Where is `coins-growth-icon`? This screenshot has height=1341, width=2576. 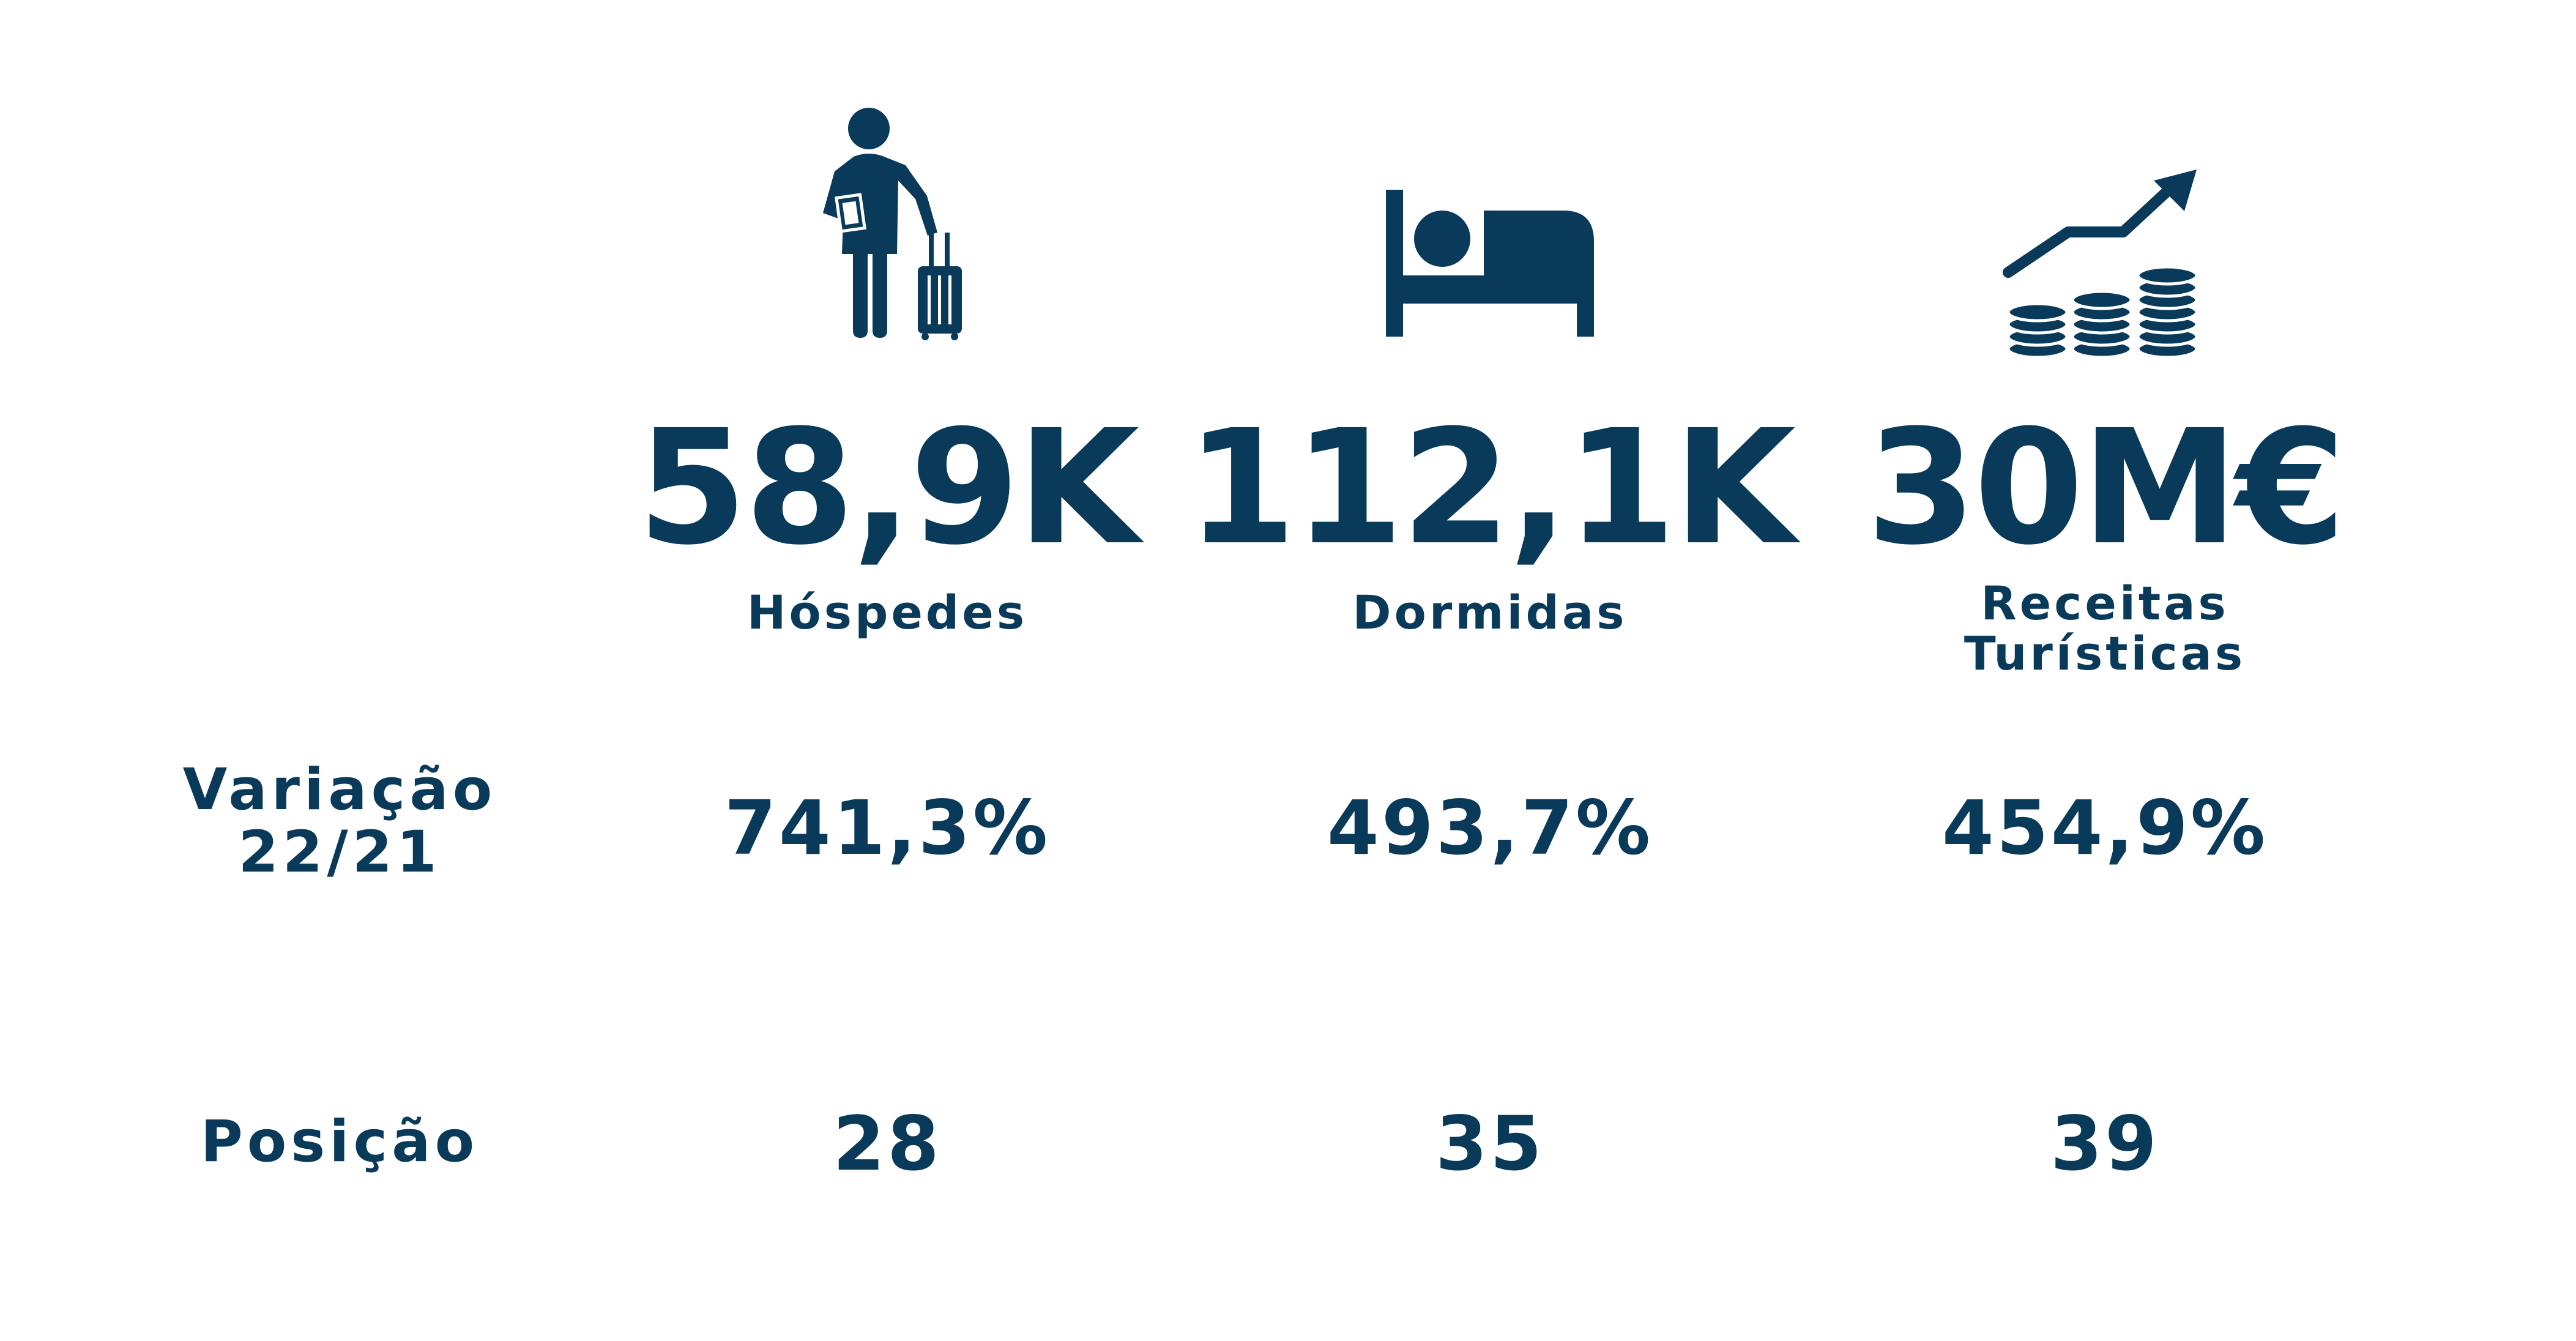
coins-growth-icon is located at coordinates (2105, 263).